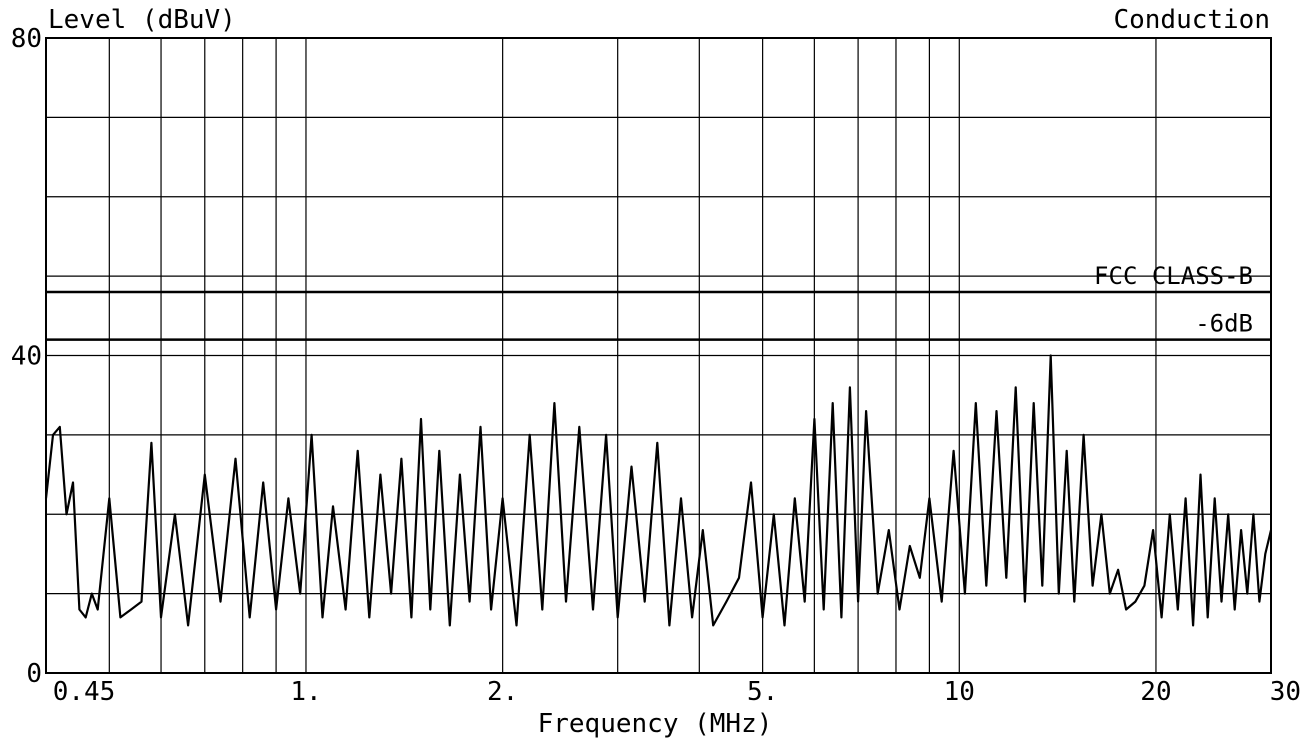 This screenshot has width=1305, height=743. Describe the element at coordinates (959, 692) in the screenshot. I see `x-tick-label: 10` at that location.